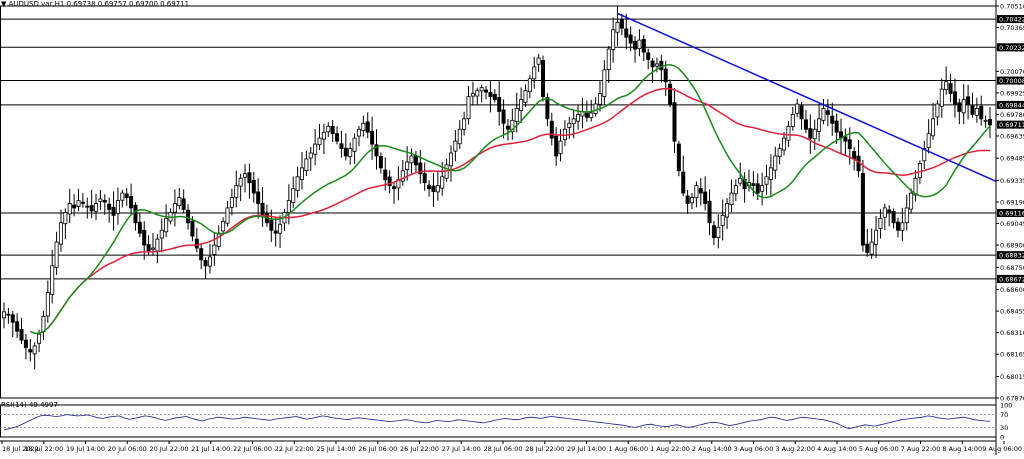  I want to click on rsi-axis-label: 70, so click(1004, 415).